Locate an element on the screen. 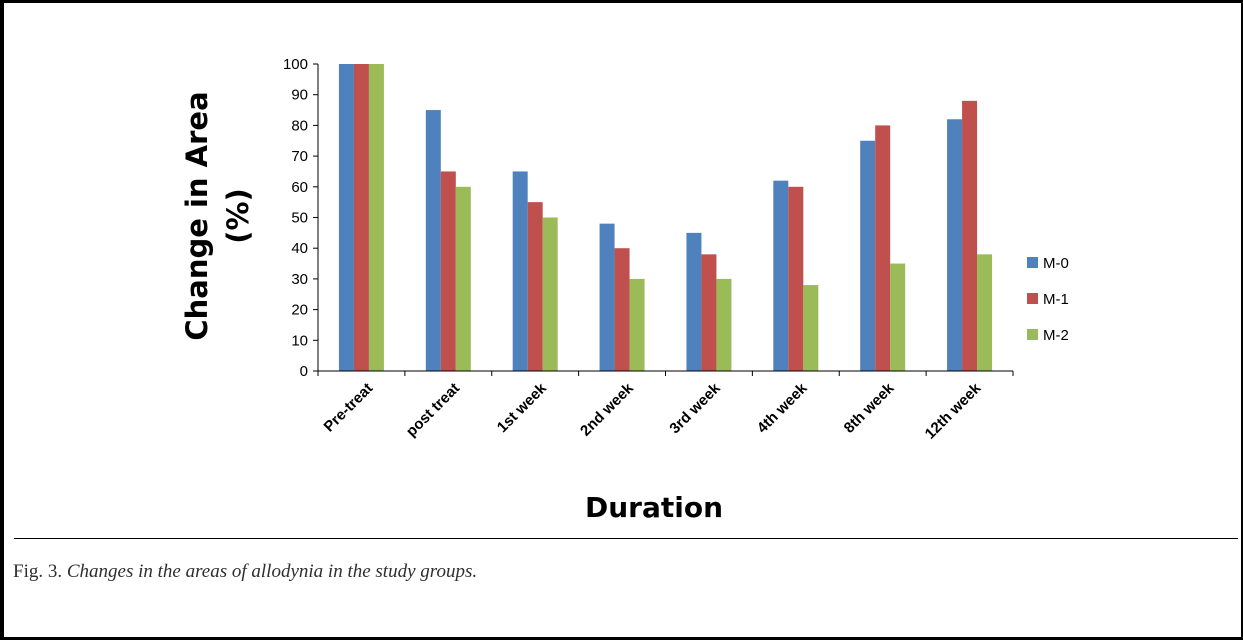 The width and height of the screenshot is (1243, 640). caption-label: Fig. 3. is located at coordinates (38, 571).